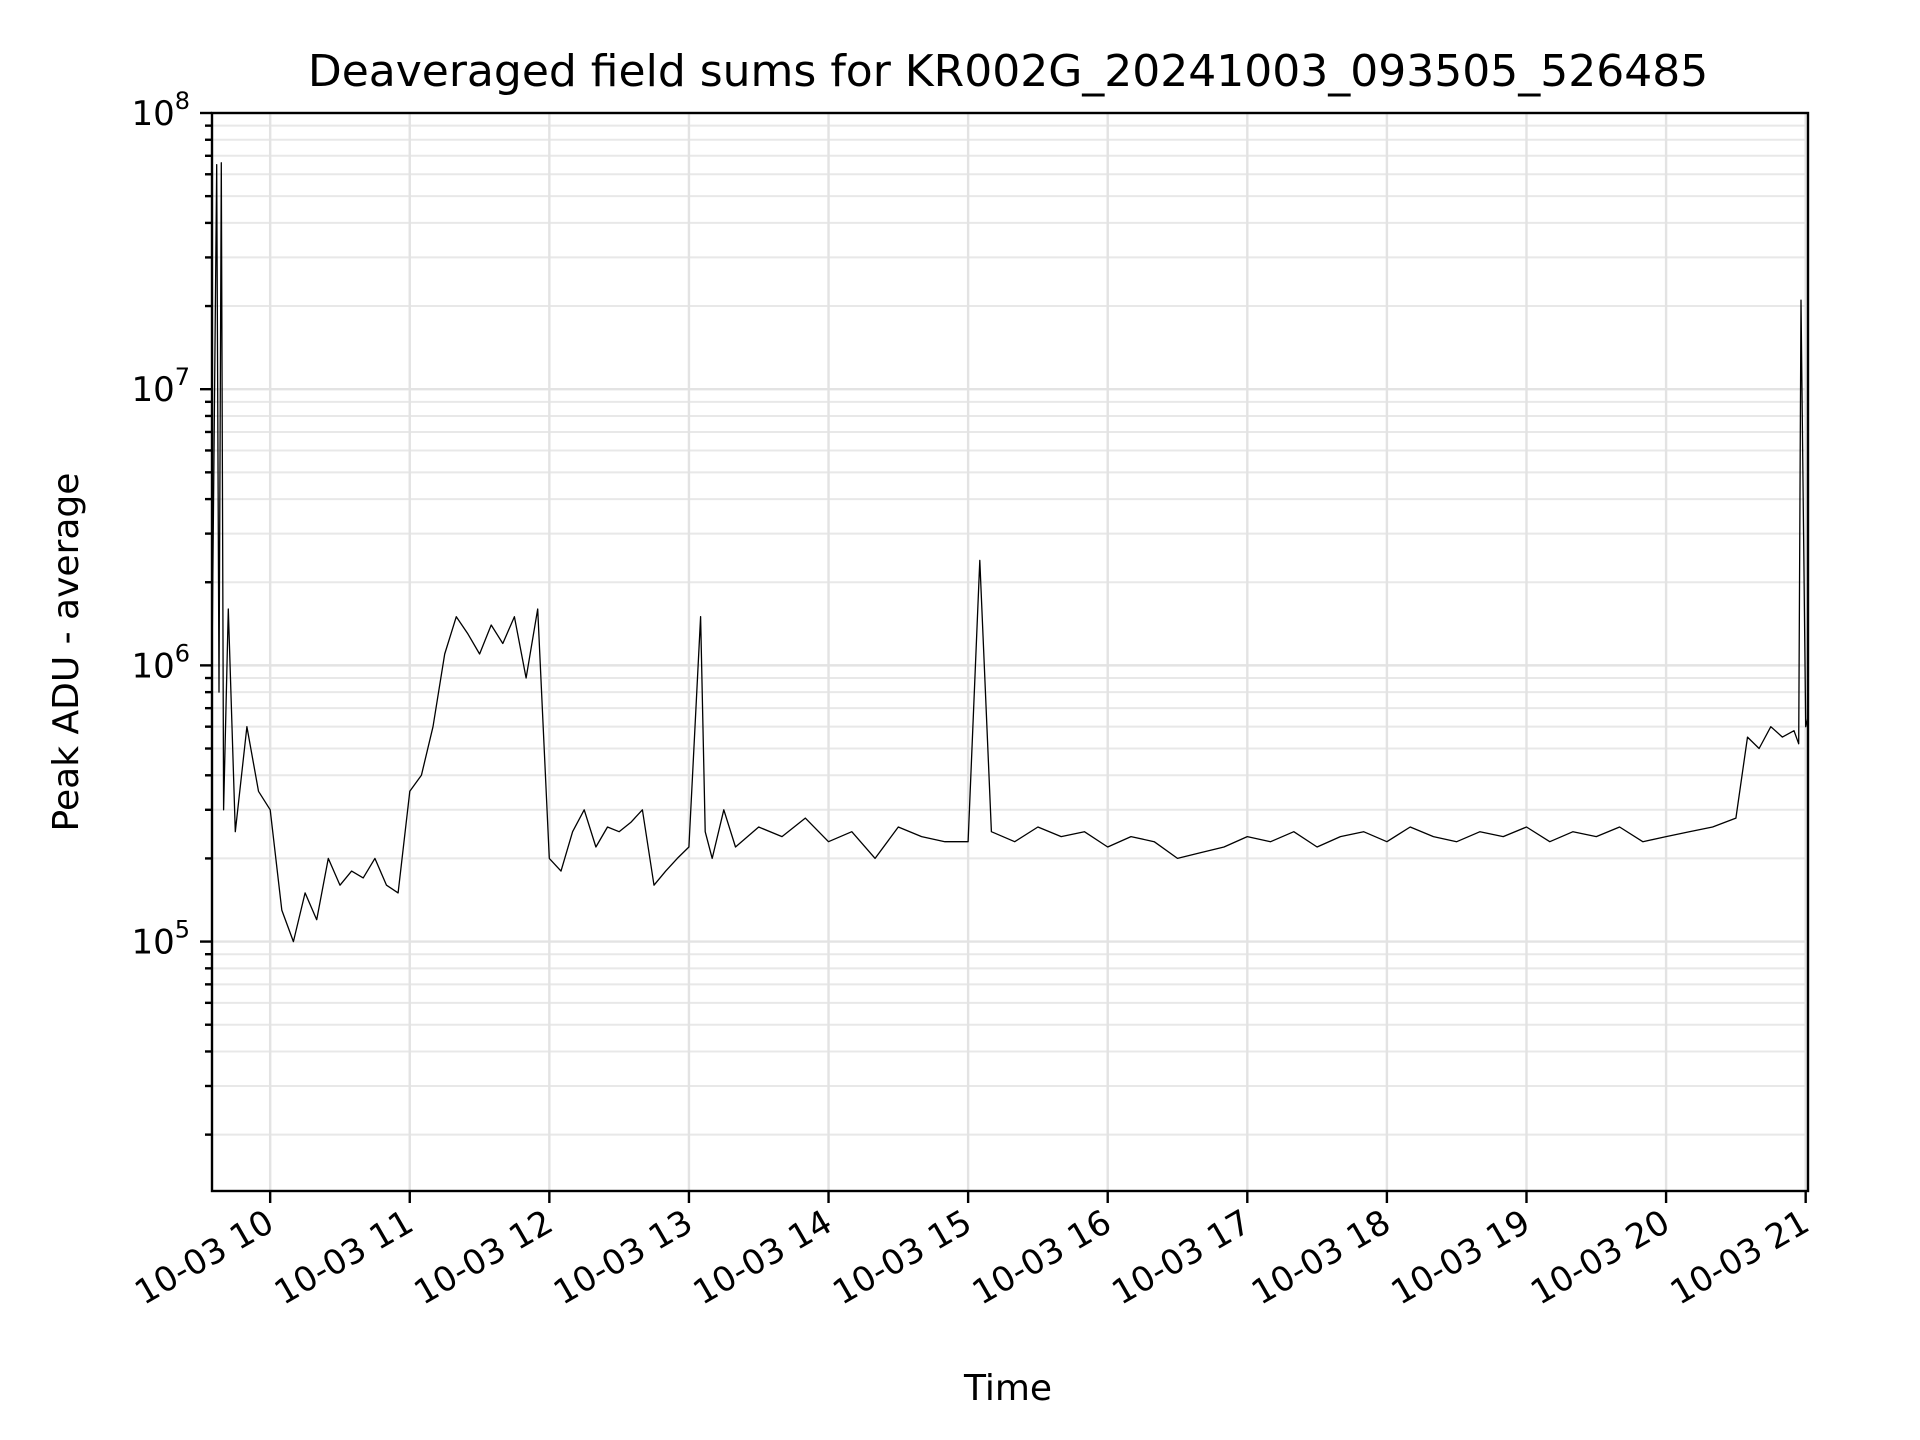  Describe the element at coordinates (182, 653) in the screenshot. I see `y-tick-label-exponent: 6` at that location.